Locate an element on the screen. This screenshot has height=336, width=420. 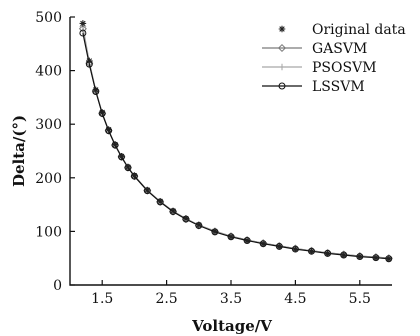
x-axis-title: Voltage/V is located at coordinates (231, 326).